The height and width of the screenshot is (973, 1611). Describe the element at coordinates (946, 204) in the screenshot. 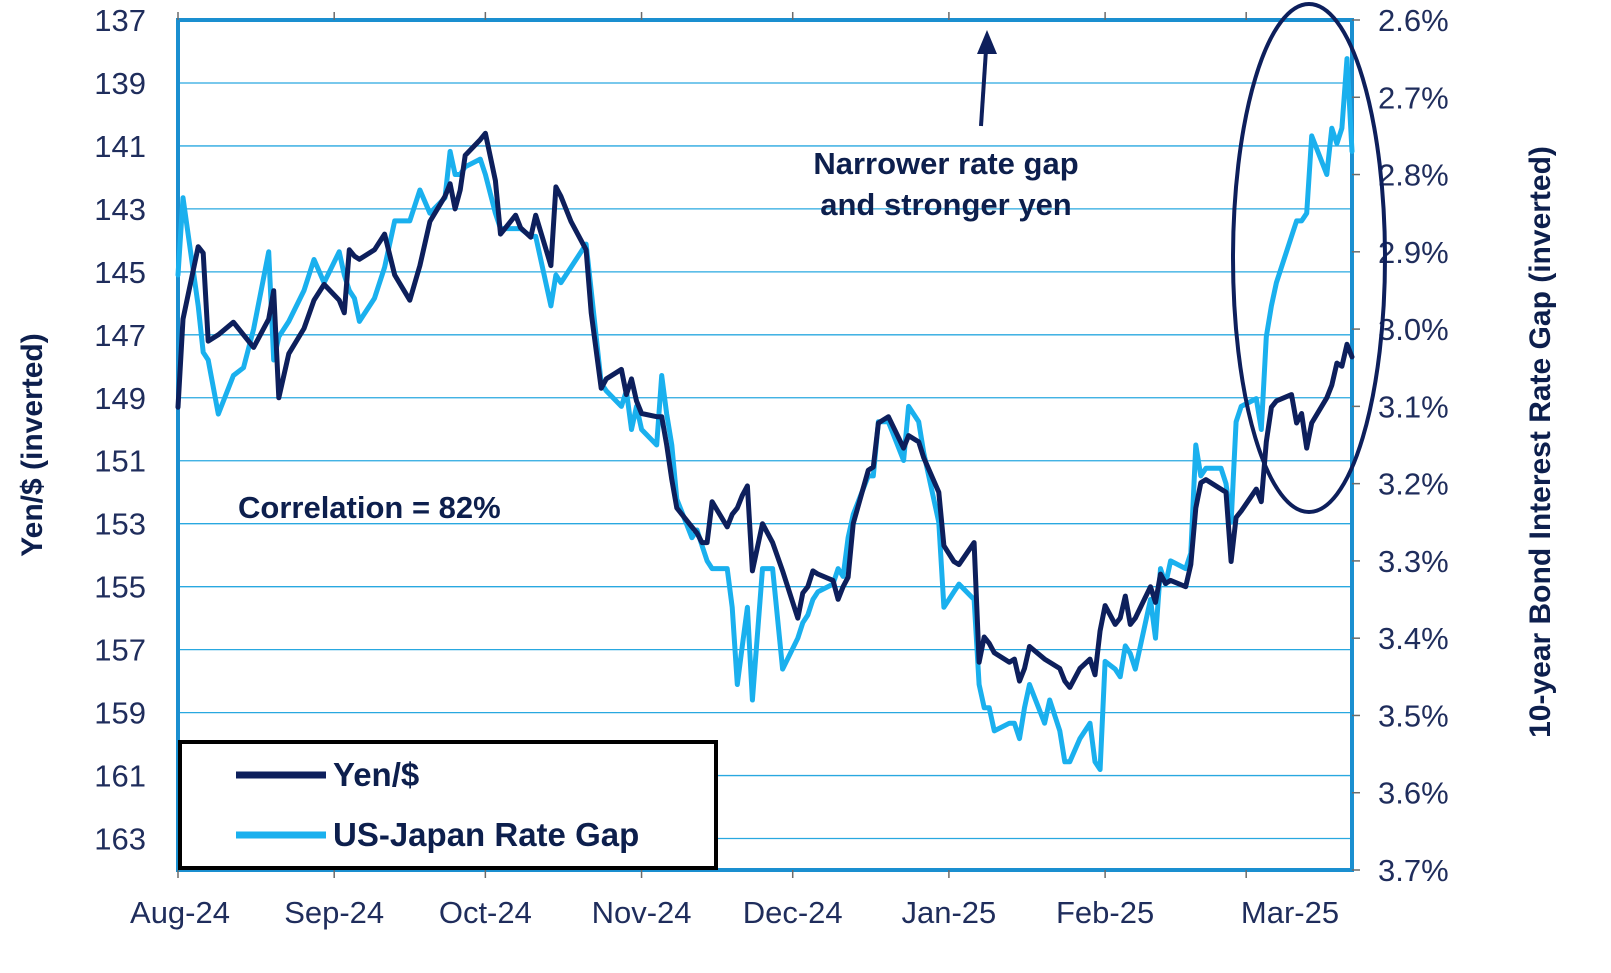

I see `annotation-line-2: and stronger yen` at that location.